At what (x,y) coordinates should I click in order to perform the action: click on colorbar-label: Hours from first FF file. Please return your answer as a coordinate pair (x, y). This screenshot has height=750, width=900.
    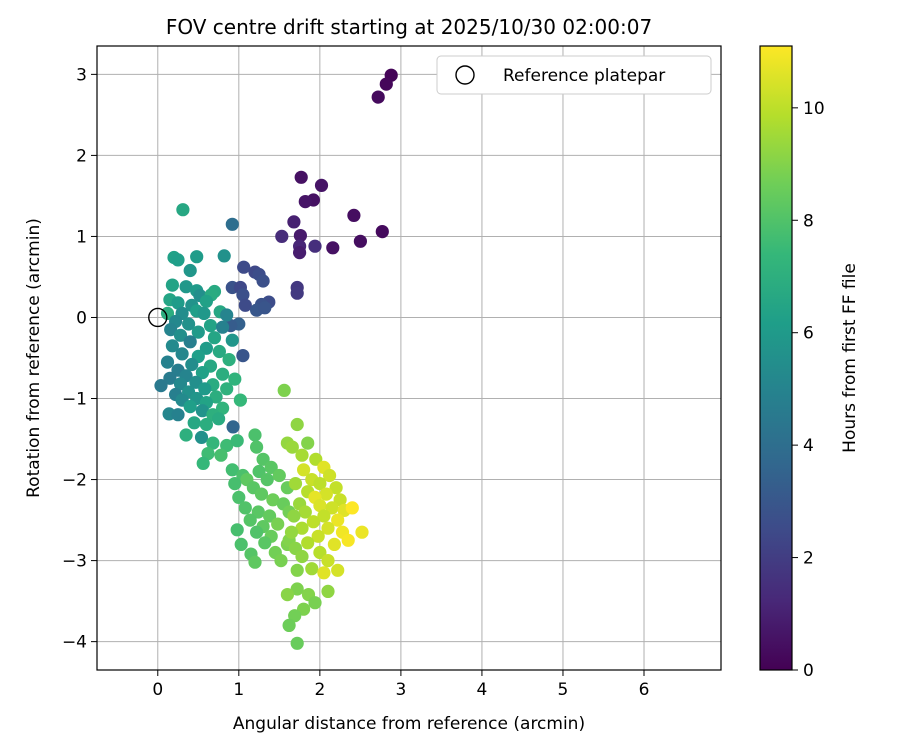
    Looking at the image, I should click on (850, 358).